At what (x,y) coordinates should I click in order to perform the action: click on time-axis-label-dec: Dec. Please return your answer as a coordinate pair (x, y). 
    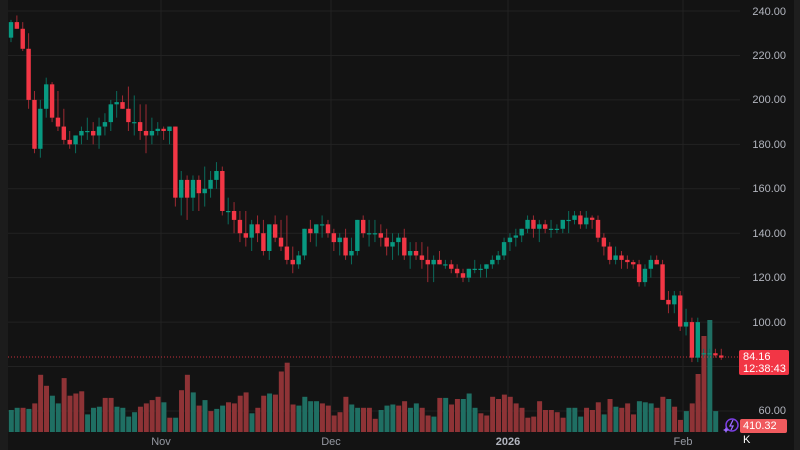
    Looking at the image, I should click on (331, 442).